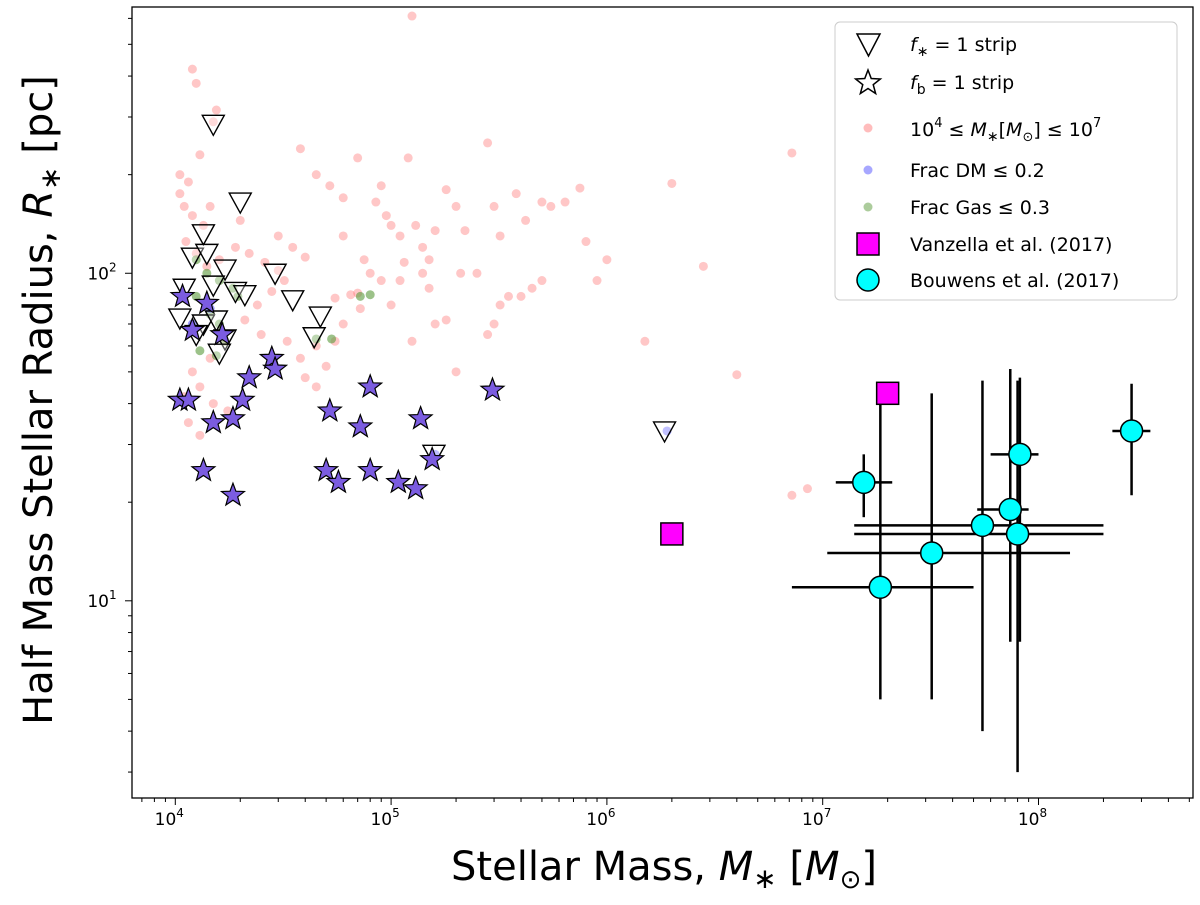 The width and height of the screenshot is (1200, 905). Describe the element at coordinates (664, 869) in the screenshot. I see `x-axis-title: Stellar Mass, M∗ [M⊙]` at that location.